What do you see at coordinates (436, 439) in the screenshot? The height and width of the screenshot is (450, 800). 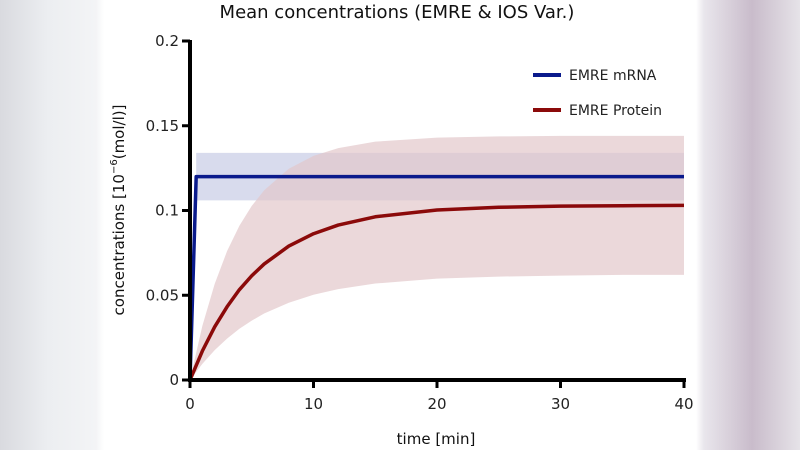 I see `x-axis-label: time [min]` at bounding box center [436, 439].